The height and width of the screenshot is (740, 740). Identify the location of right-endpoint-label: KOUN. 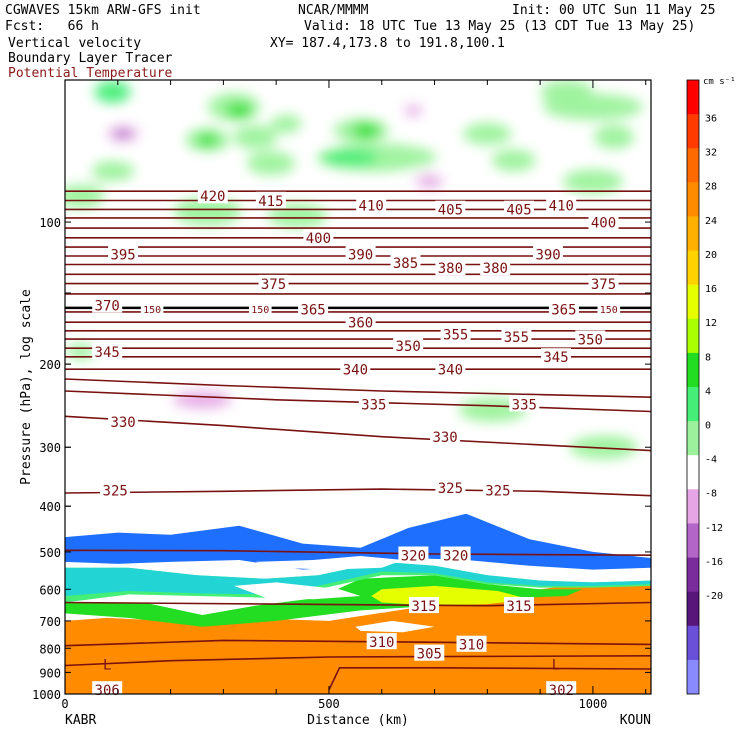
(635, 720).